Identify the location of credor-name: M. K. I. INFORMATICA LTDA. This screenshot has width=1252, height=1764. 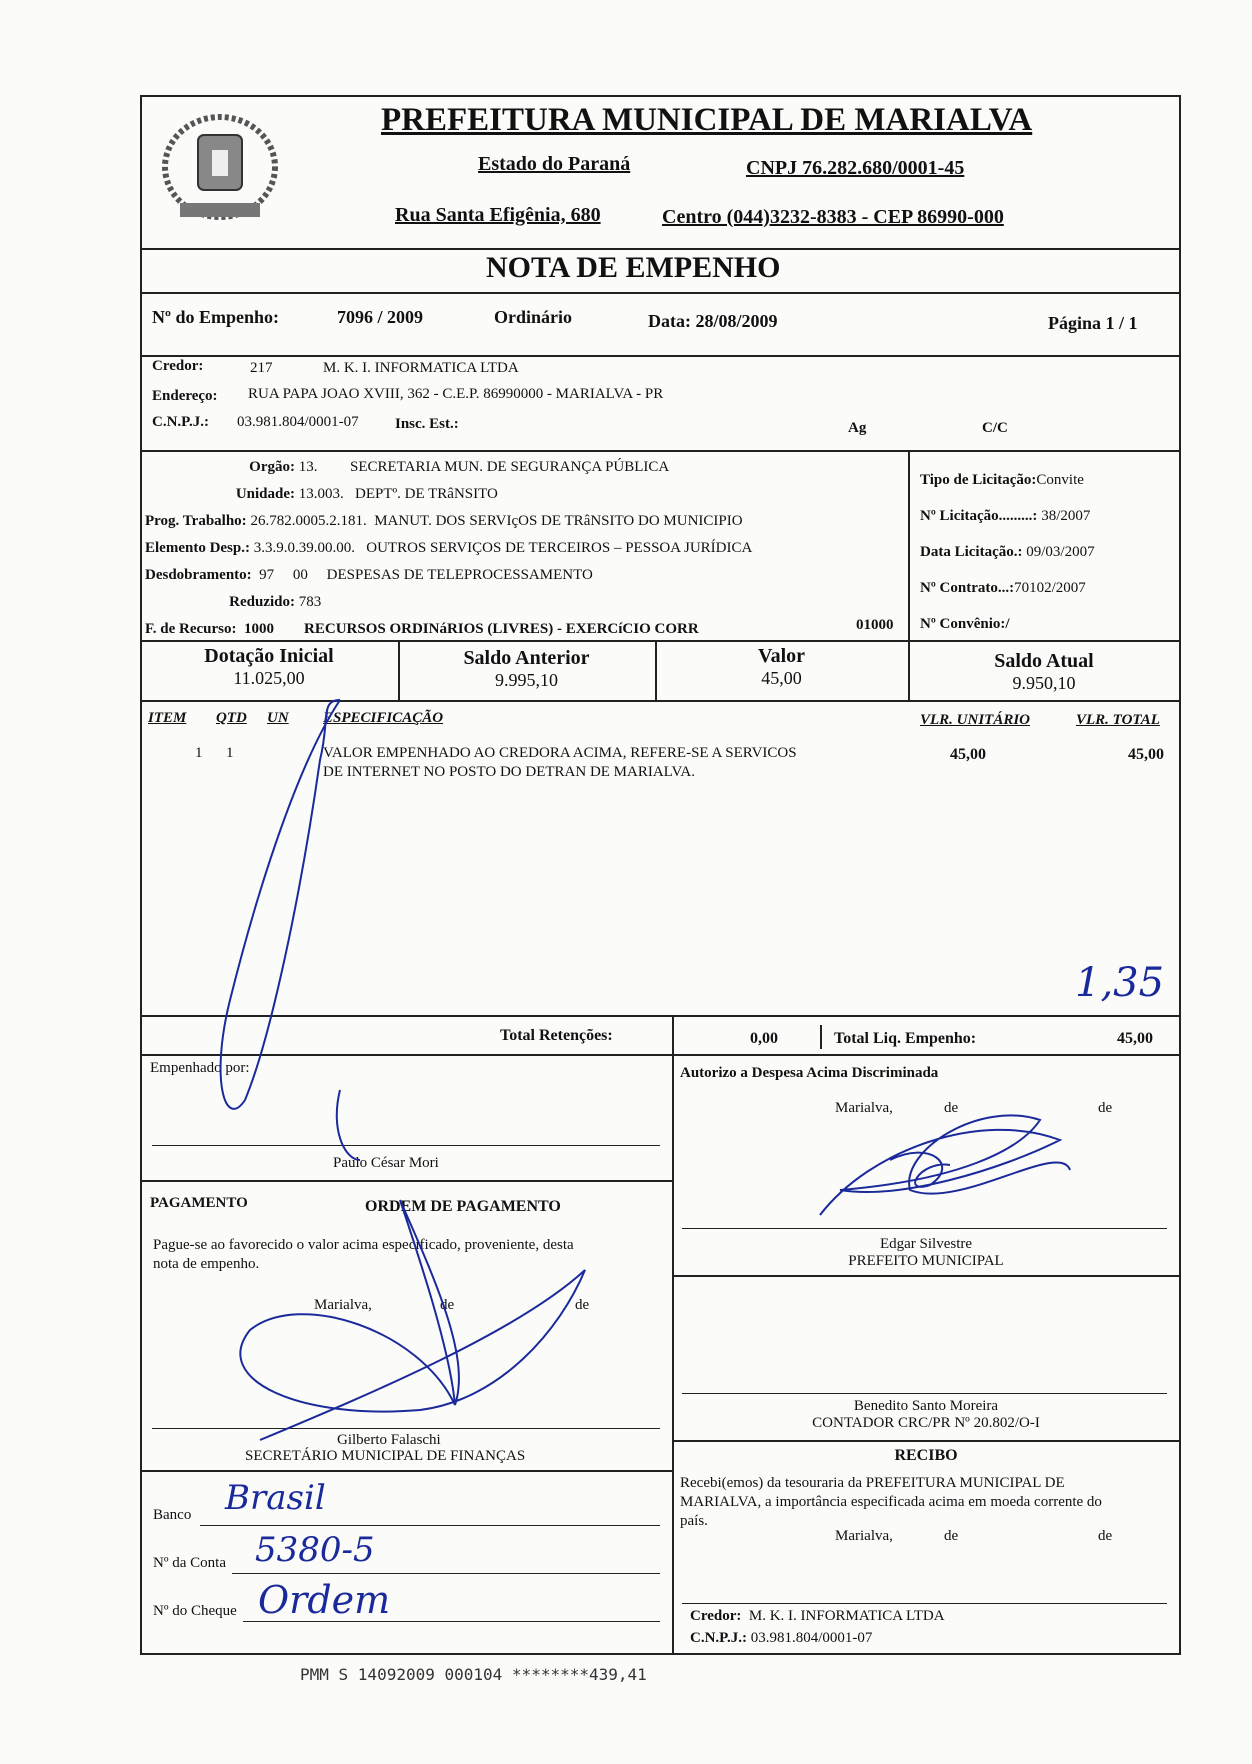
(421, 368).